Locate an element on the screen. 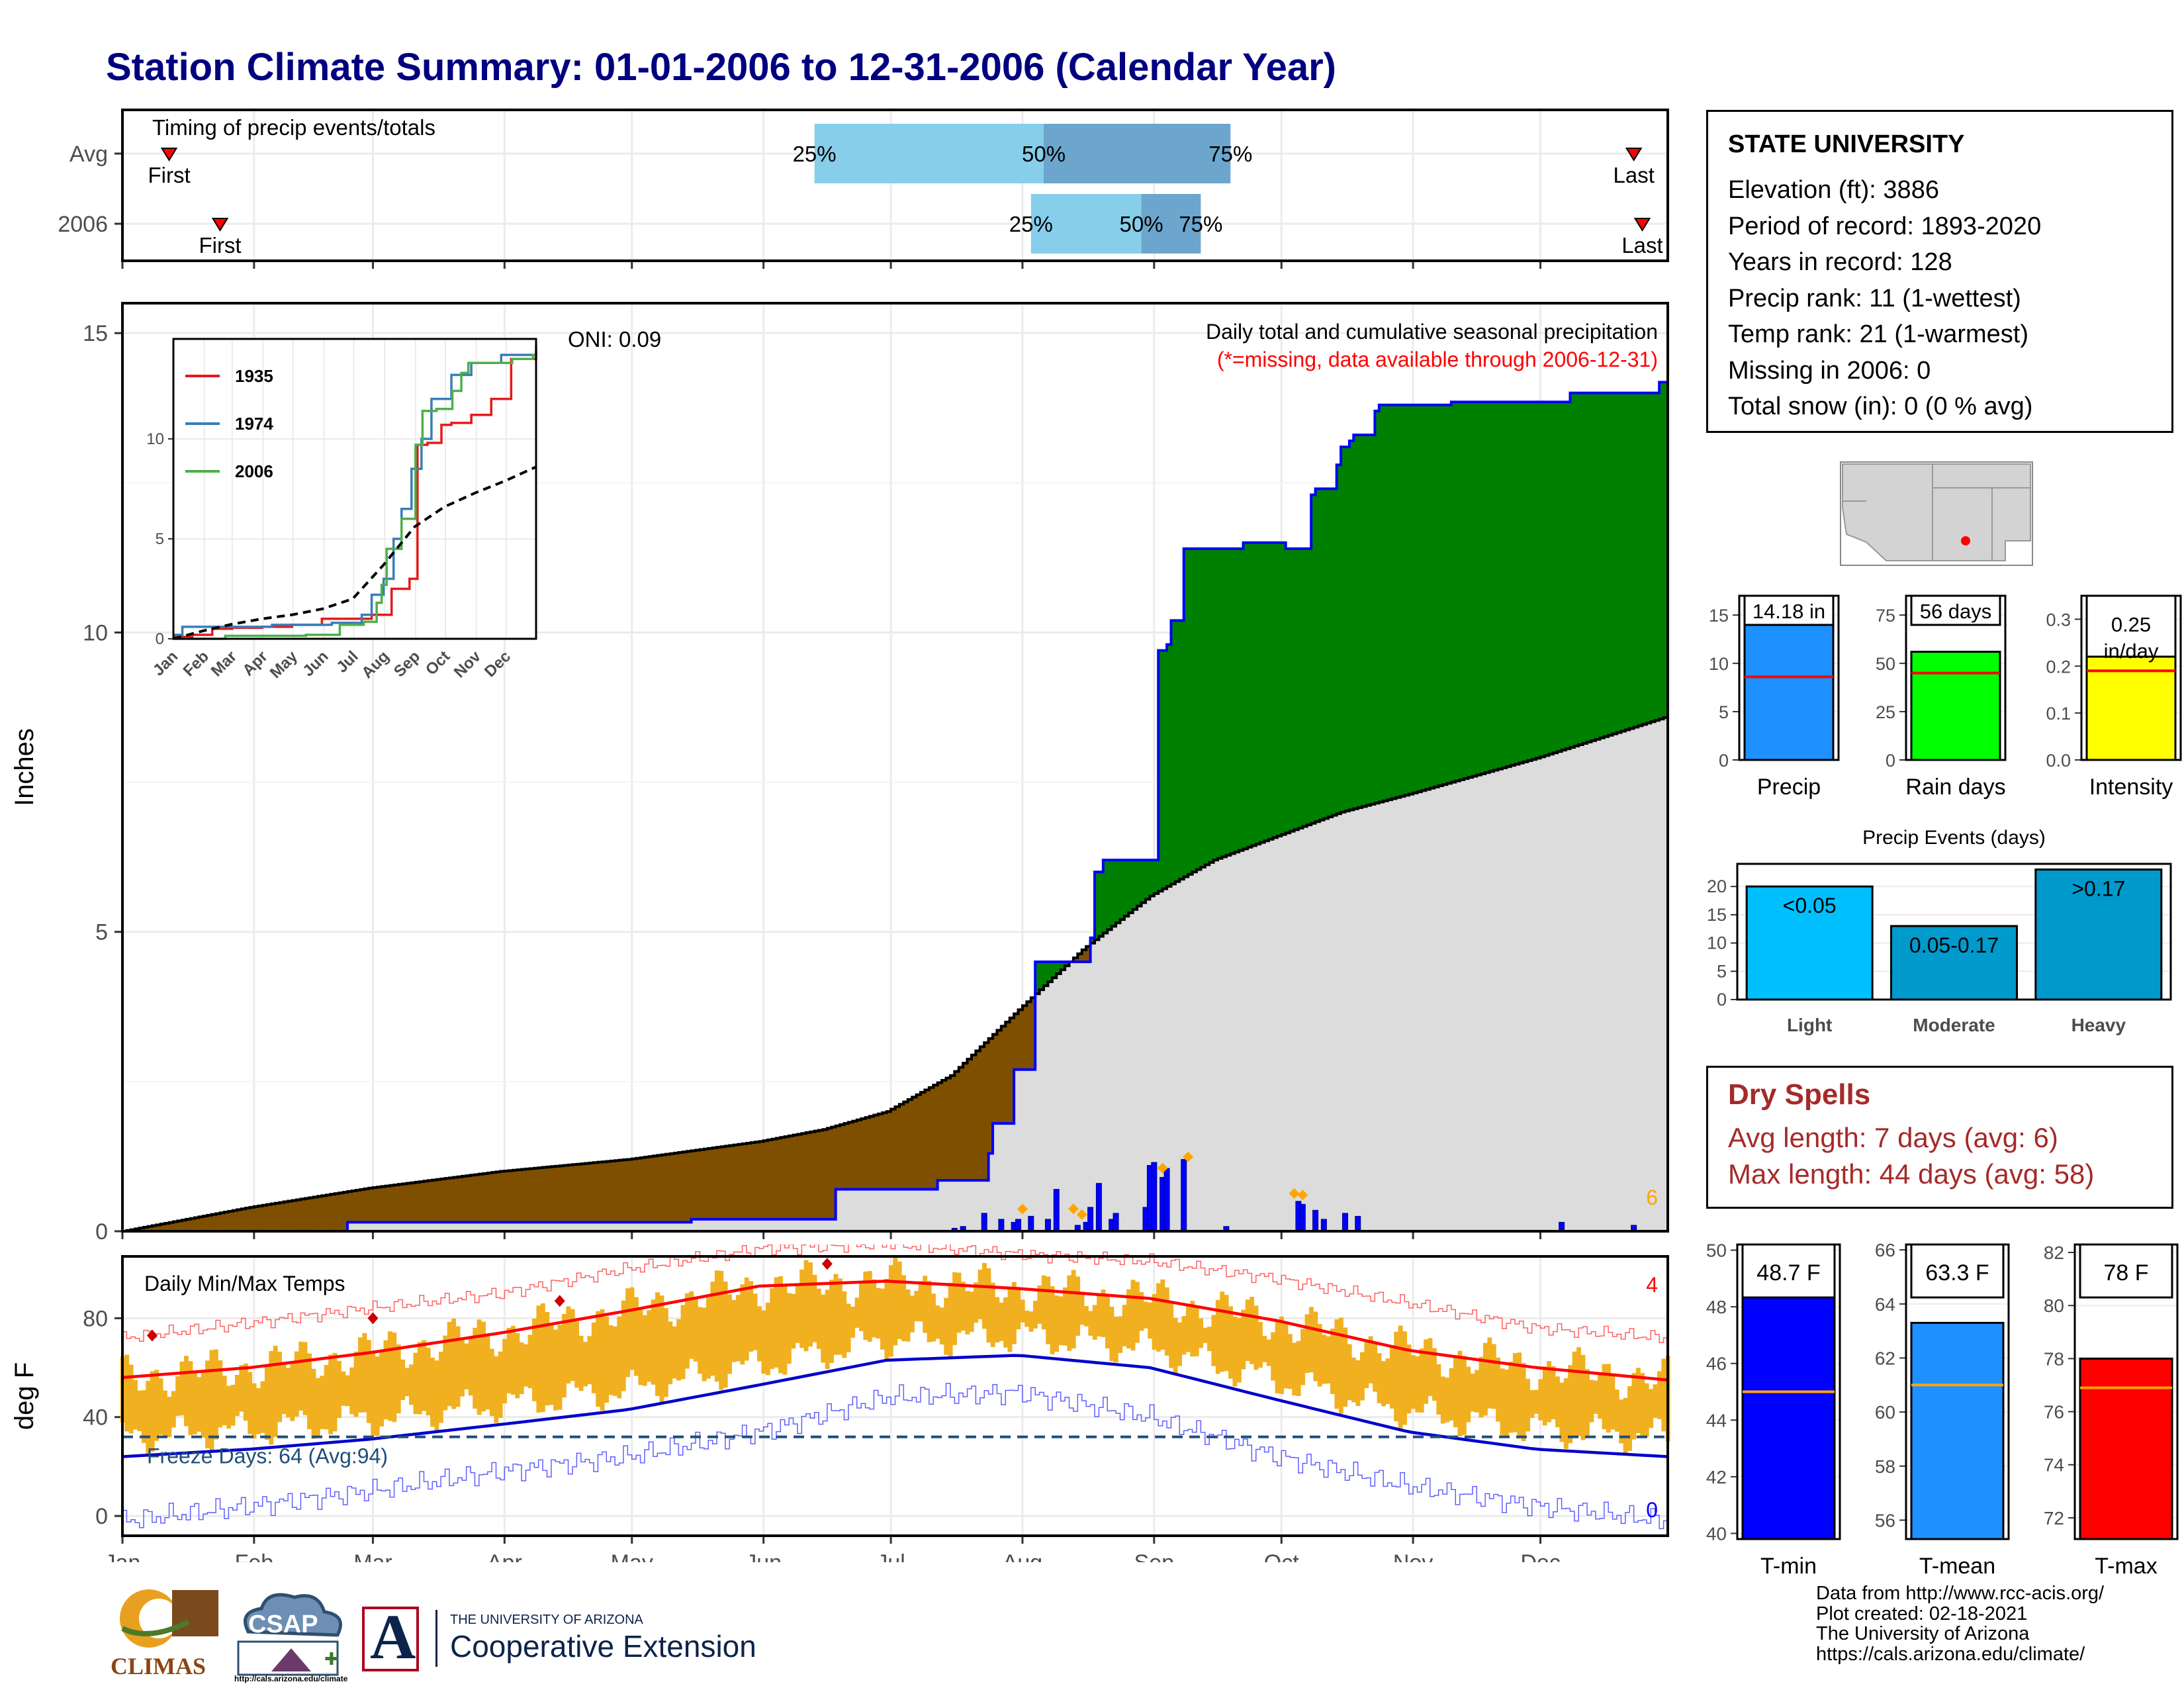 The image size is (2184, 1688). timing-p75-label: 75% is located at coordinates (1200, 224).